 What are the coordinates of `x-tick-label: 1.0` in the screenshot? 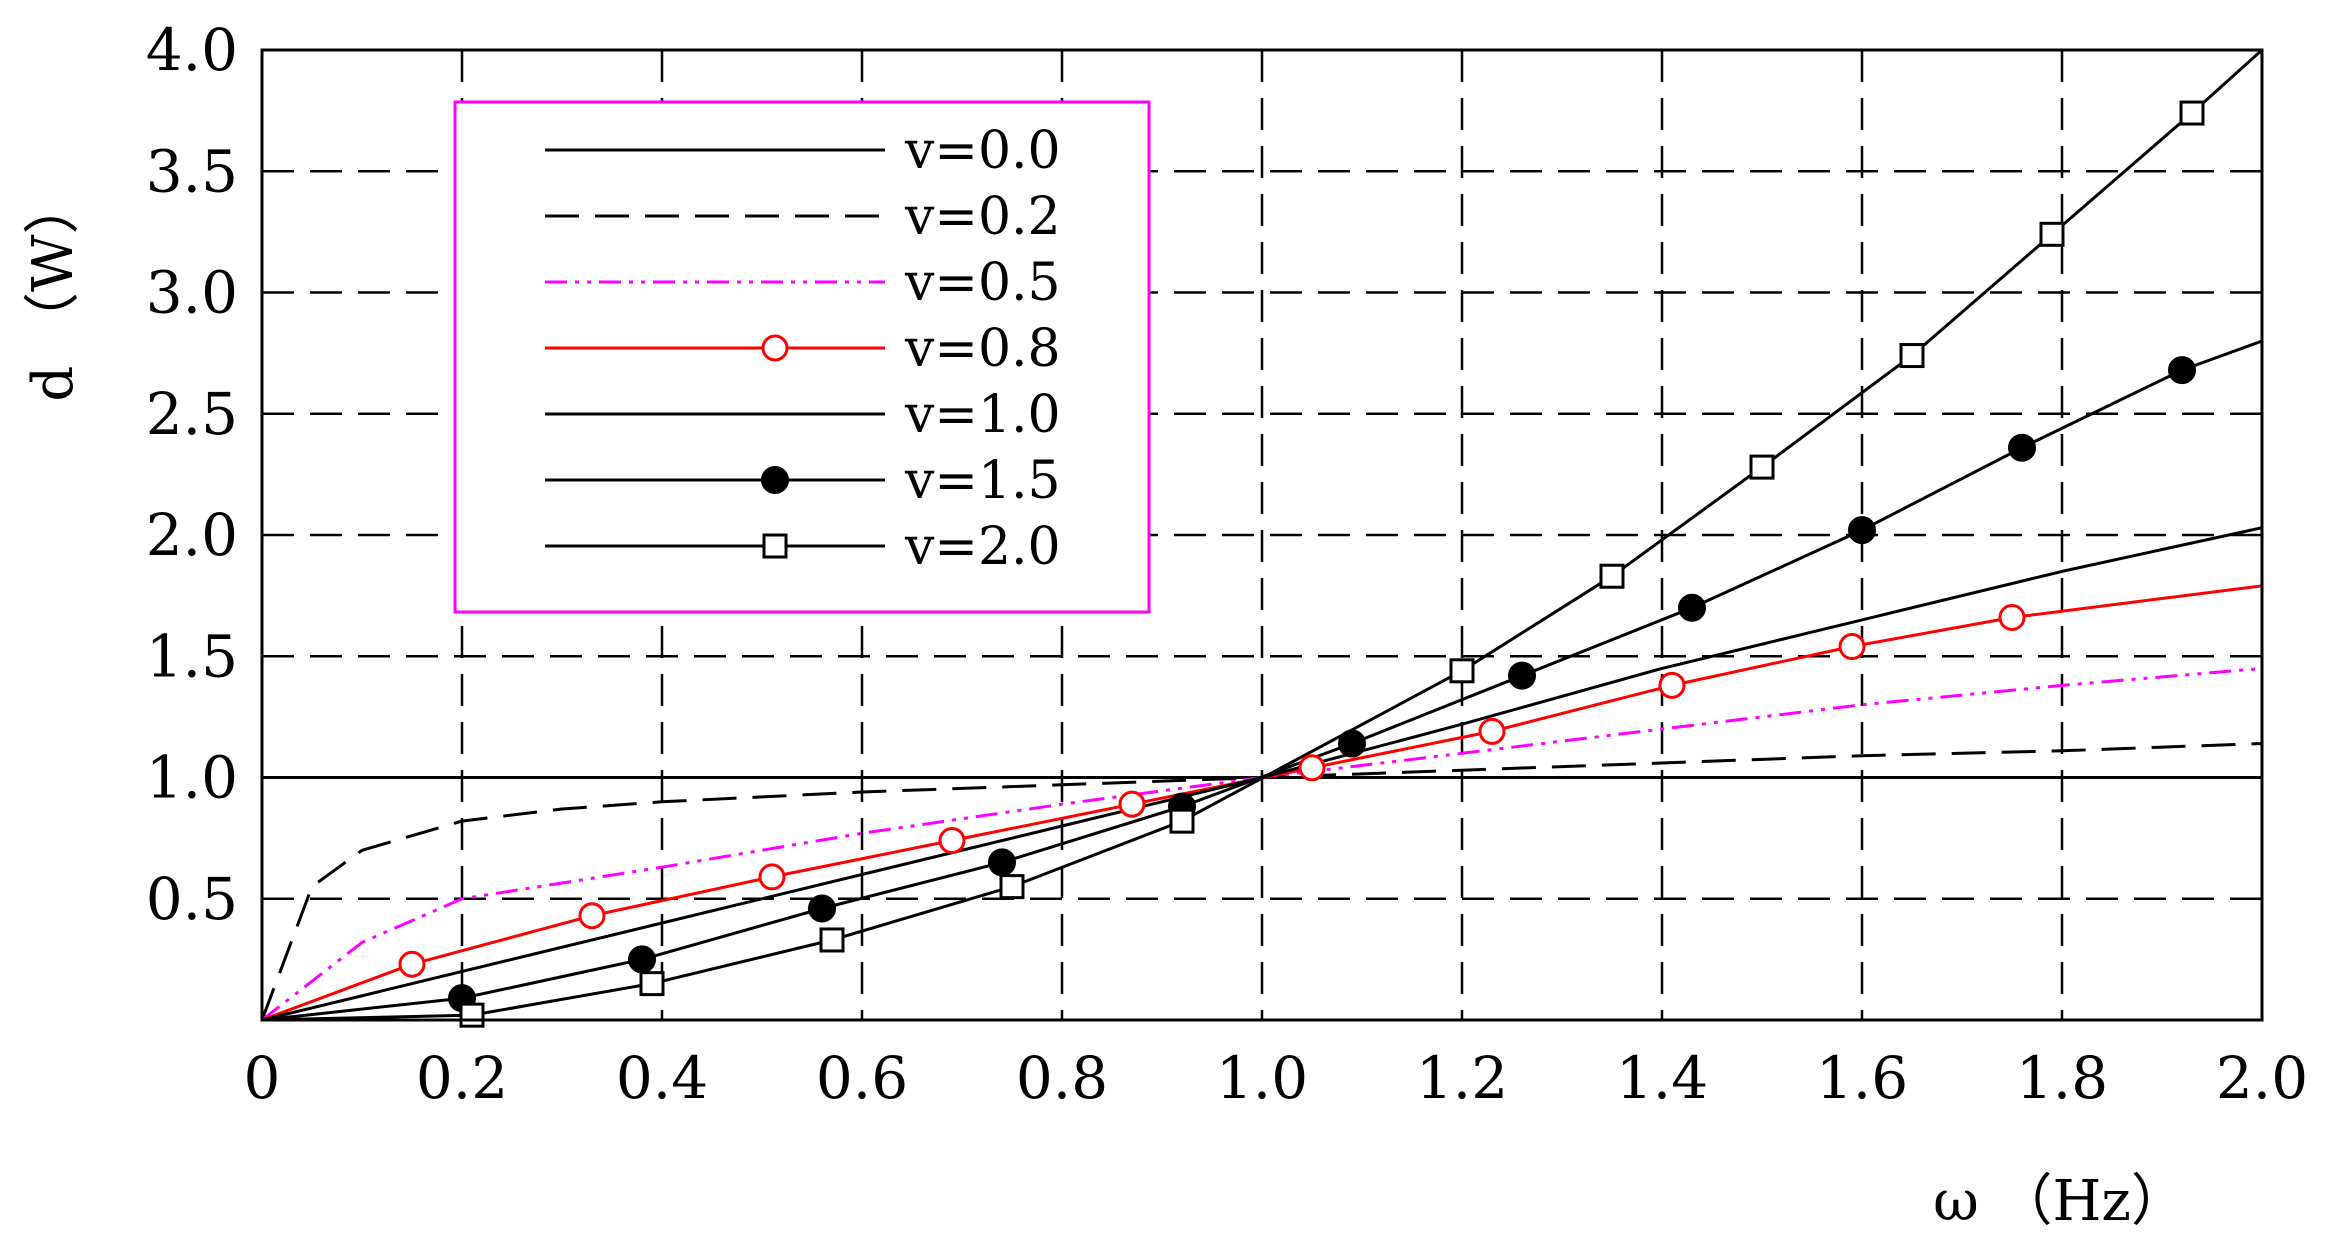 It's located at (1262, 1078).